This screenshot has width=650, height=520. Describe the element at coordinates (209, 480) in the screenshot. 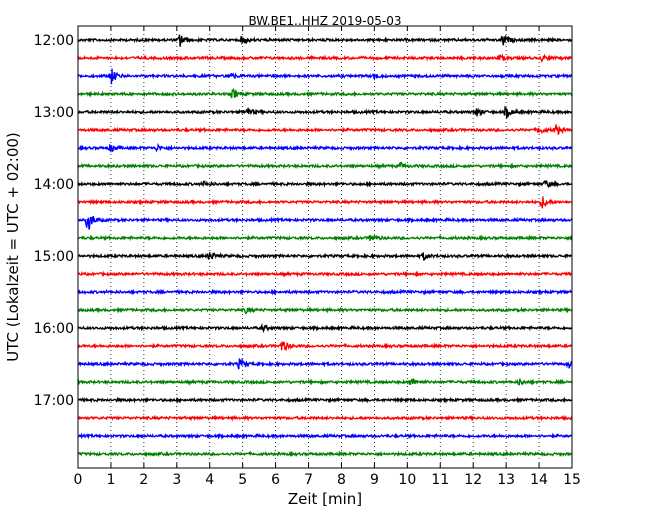

I see `x-tick-label: 4` at that location.